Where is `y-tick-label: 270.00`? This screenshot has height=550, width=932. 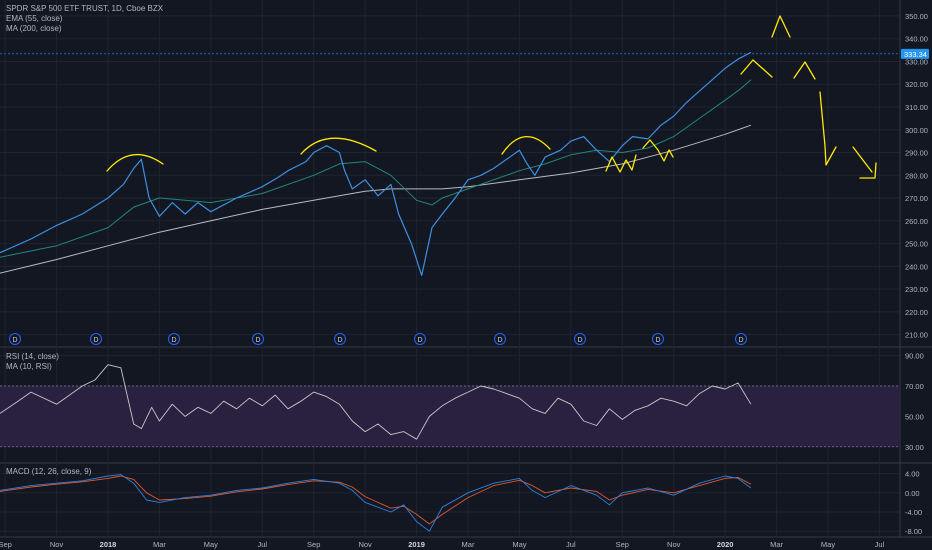 y-tick-label: 270.00 is located at coordinates (916, 198).